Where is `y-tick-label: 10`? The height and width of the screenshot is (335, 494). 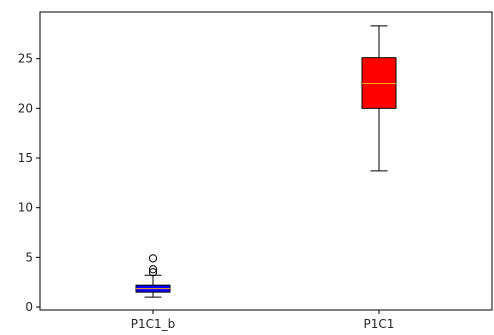
y-tick-label: 10 is located at coordinates (25, 208).